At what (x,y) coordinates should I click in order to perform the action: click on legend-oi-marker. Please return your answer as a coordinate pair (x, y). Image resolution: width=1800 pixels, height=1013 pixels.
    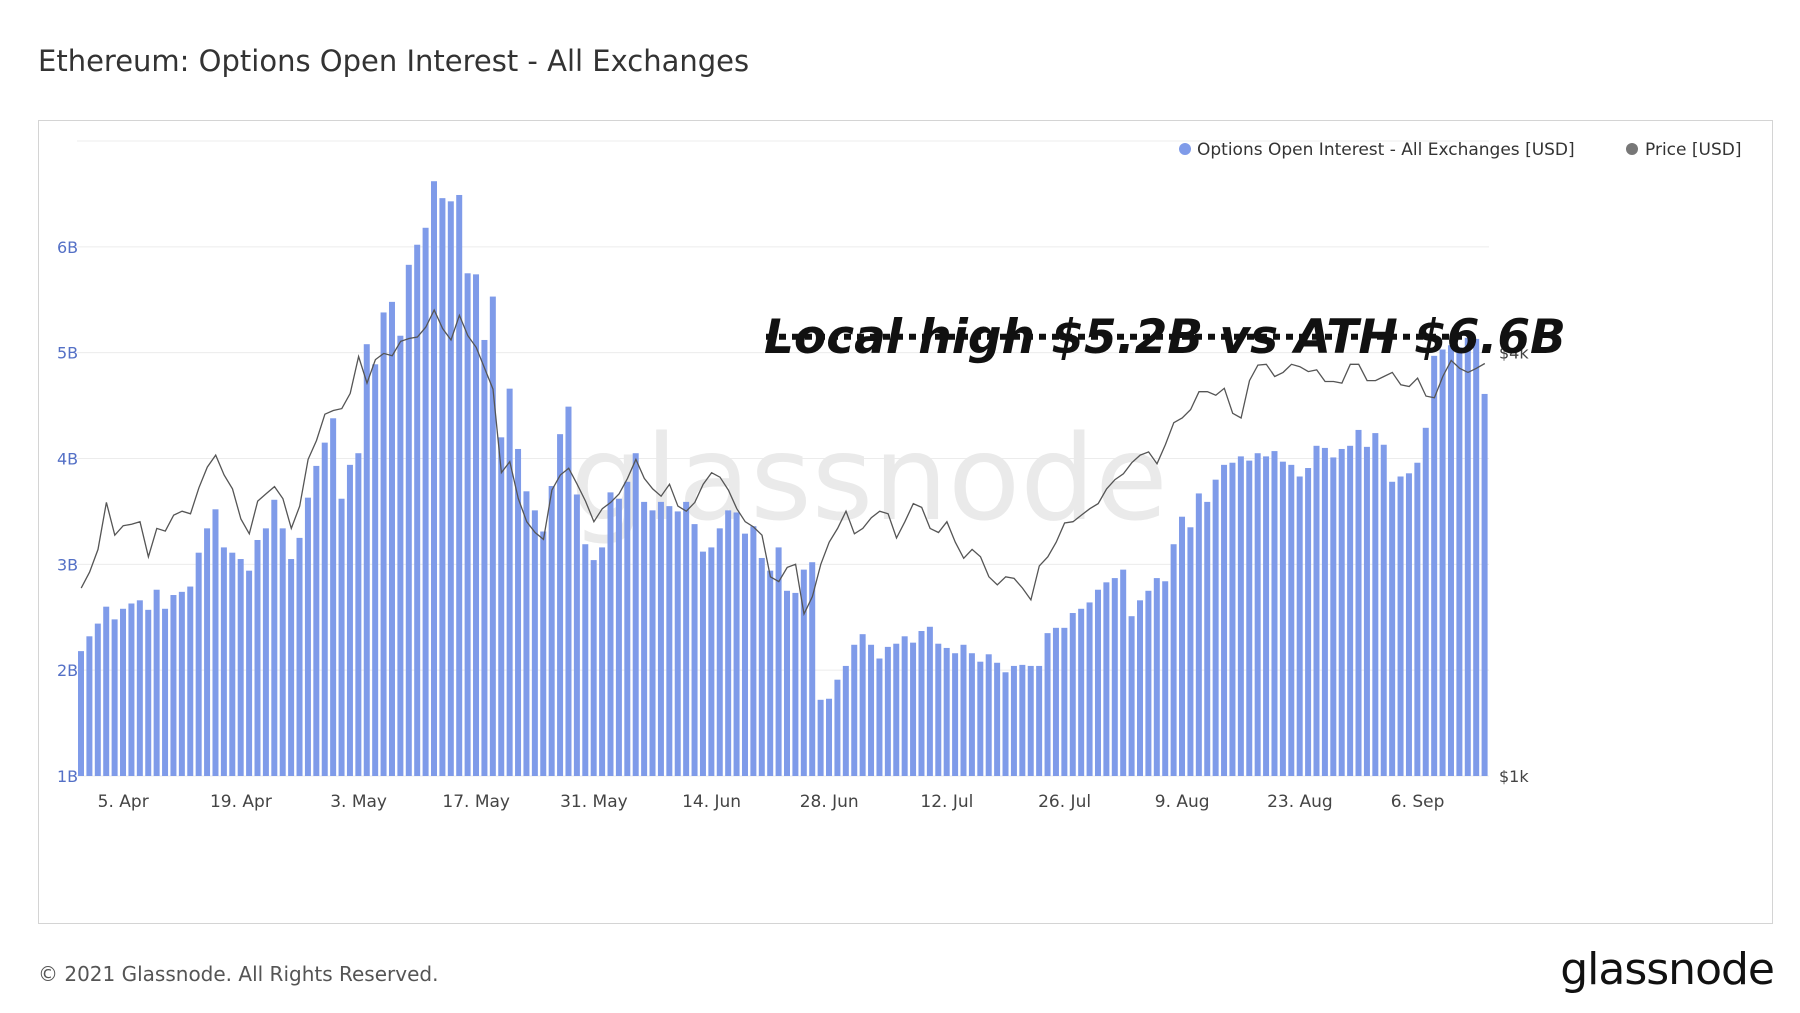
    Looking at the image, I should click on (1185, 149).